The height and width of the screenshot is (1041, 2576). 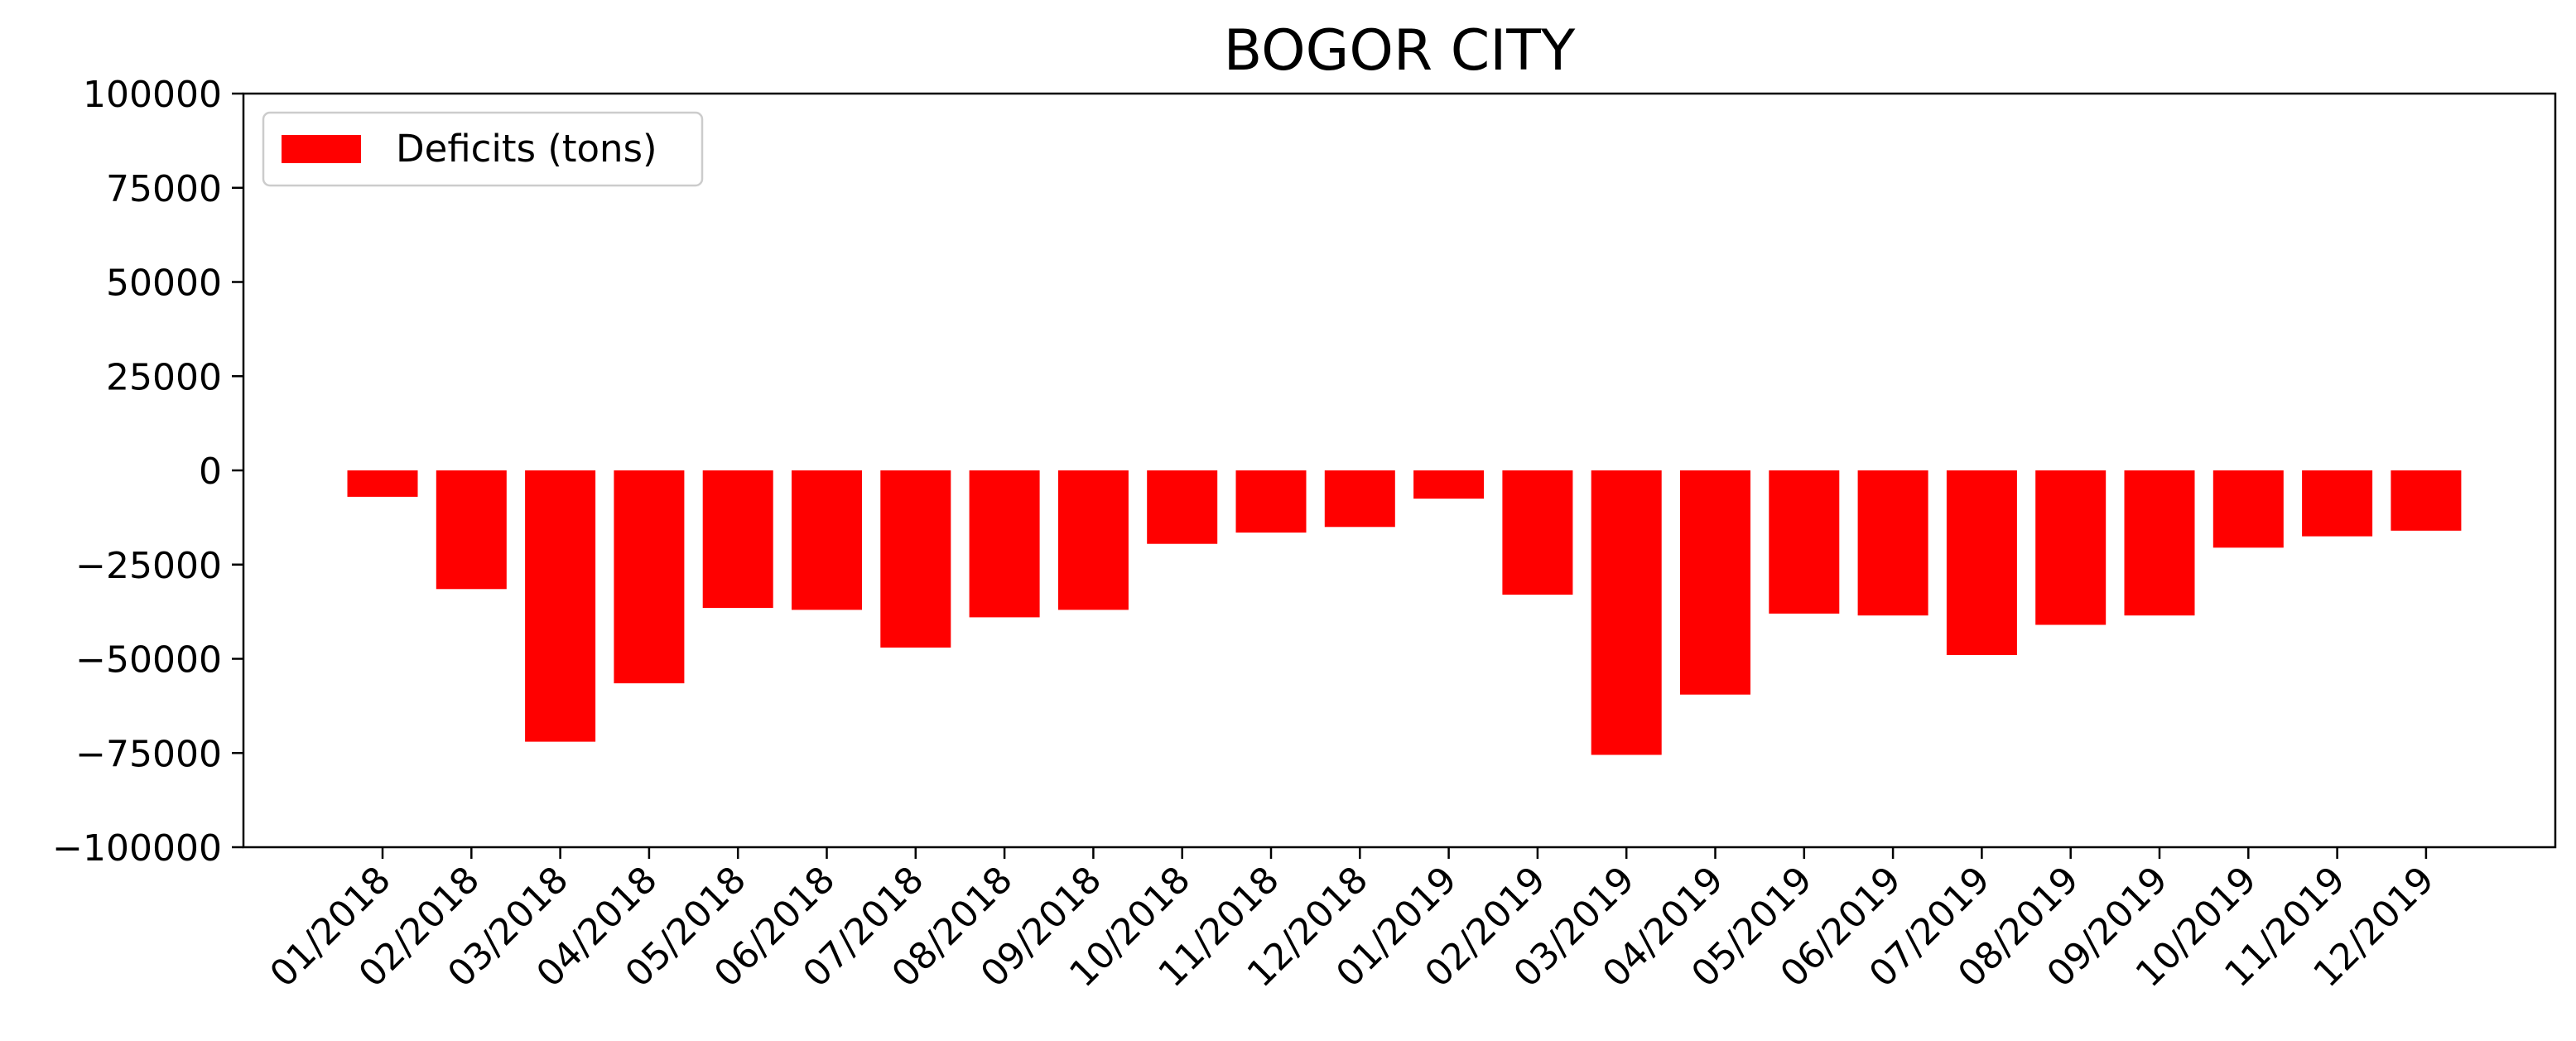 I want to click on bar-06/2018, so click(x=827, y=540).